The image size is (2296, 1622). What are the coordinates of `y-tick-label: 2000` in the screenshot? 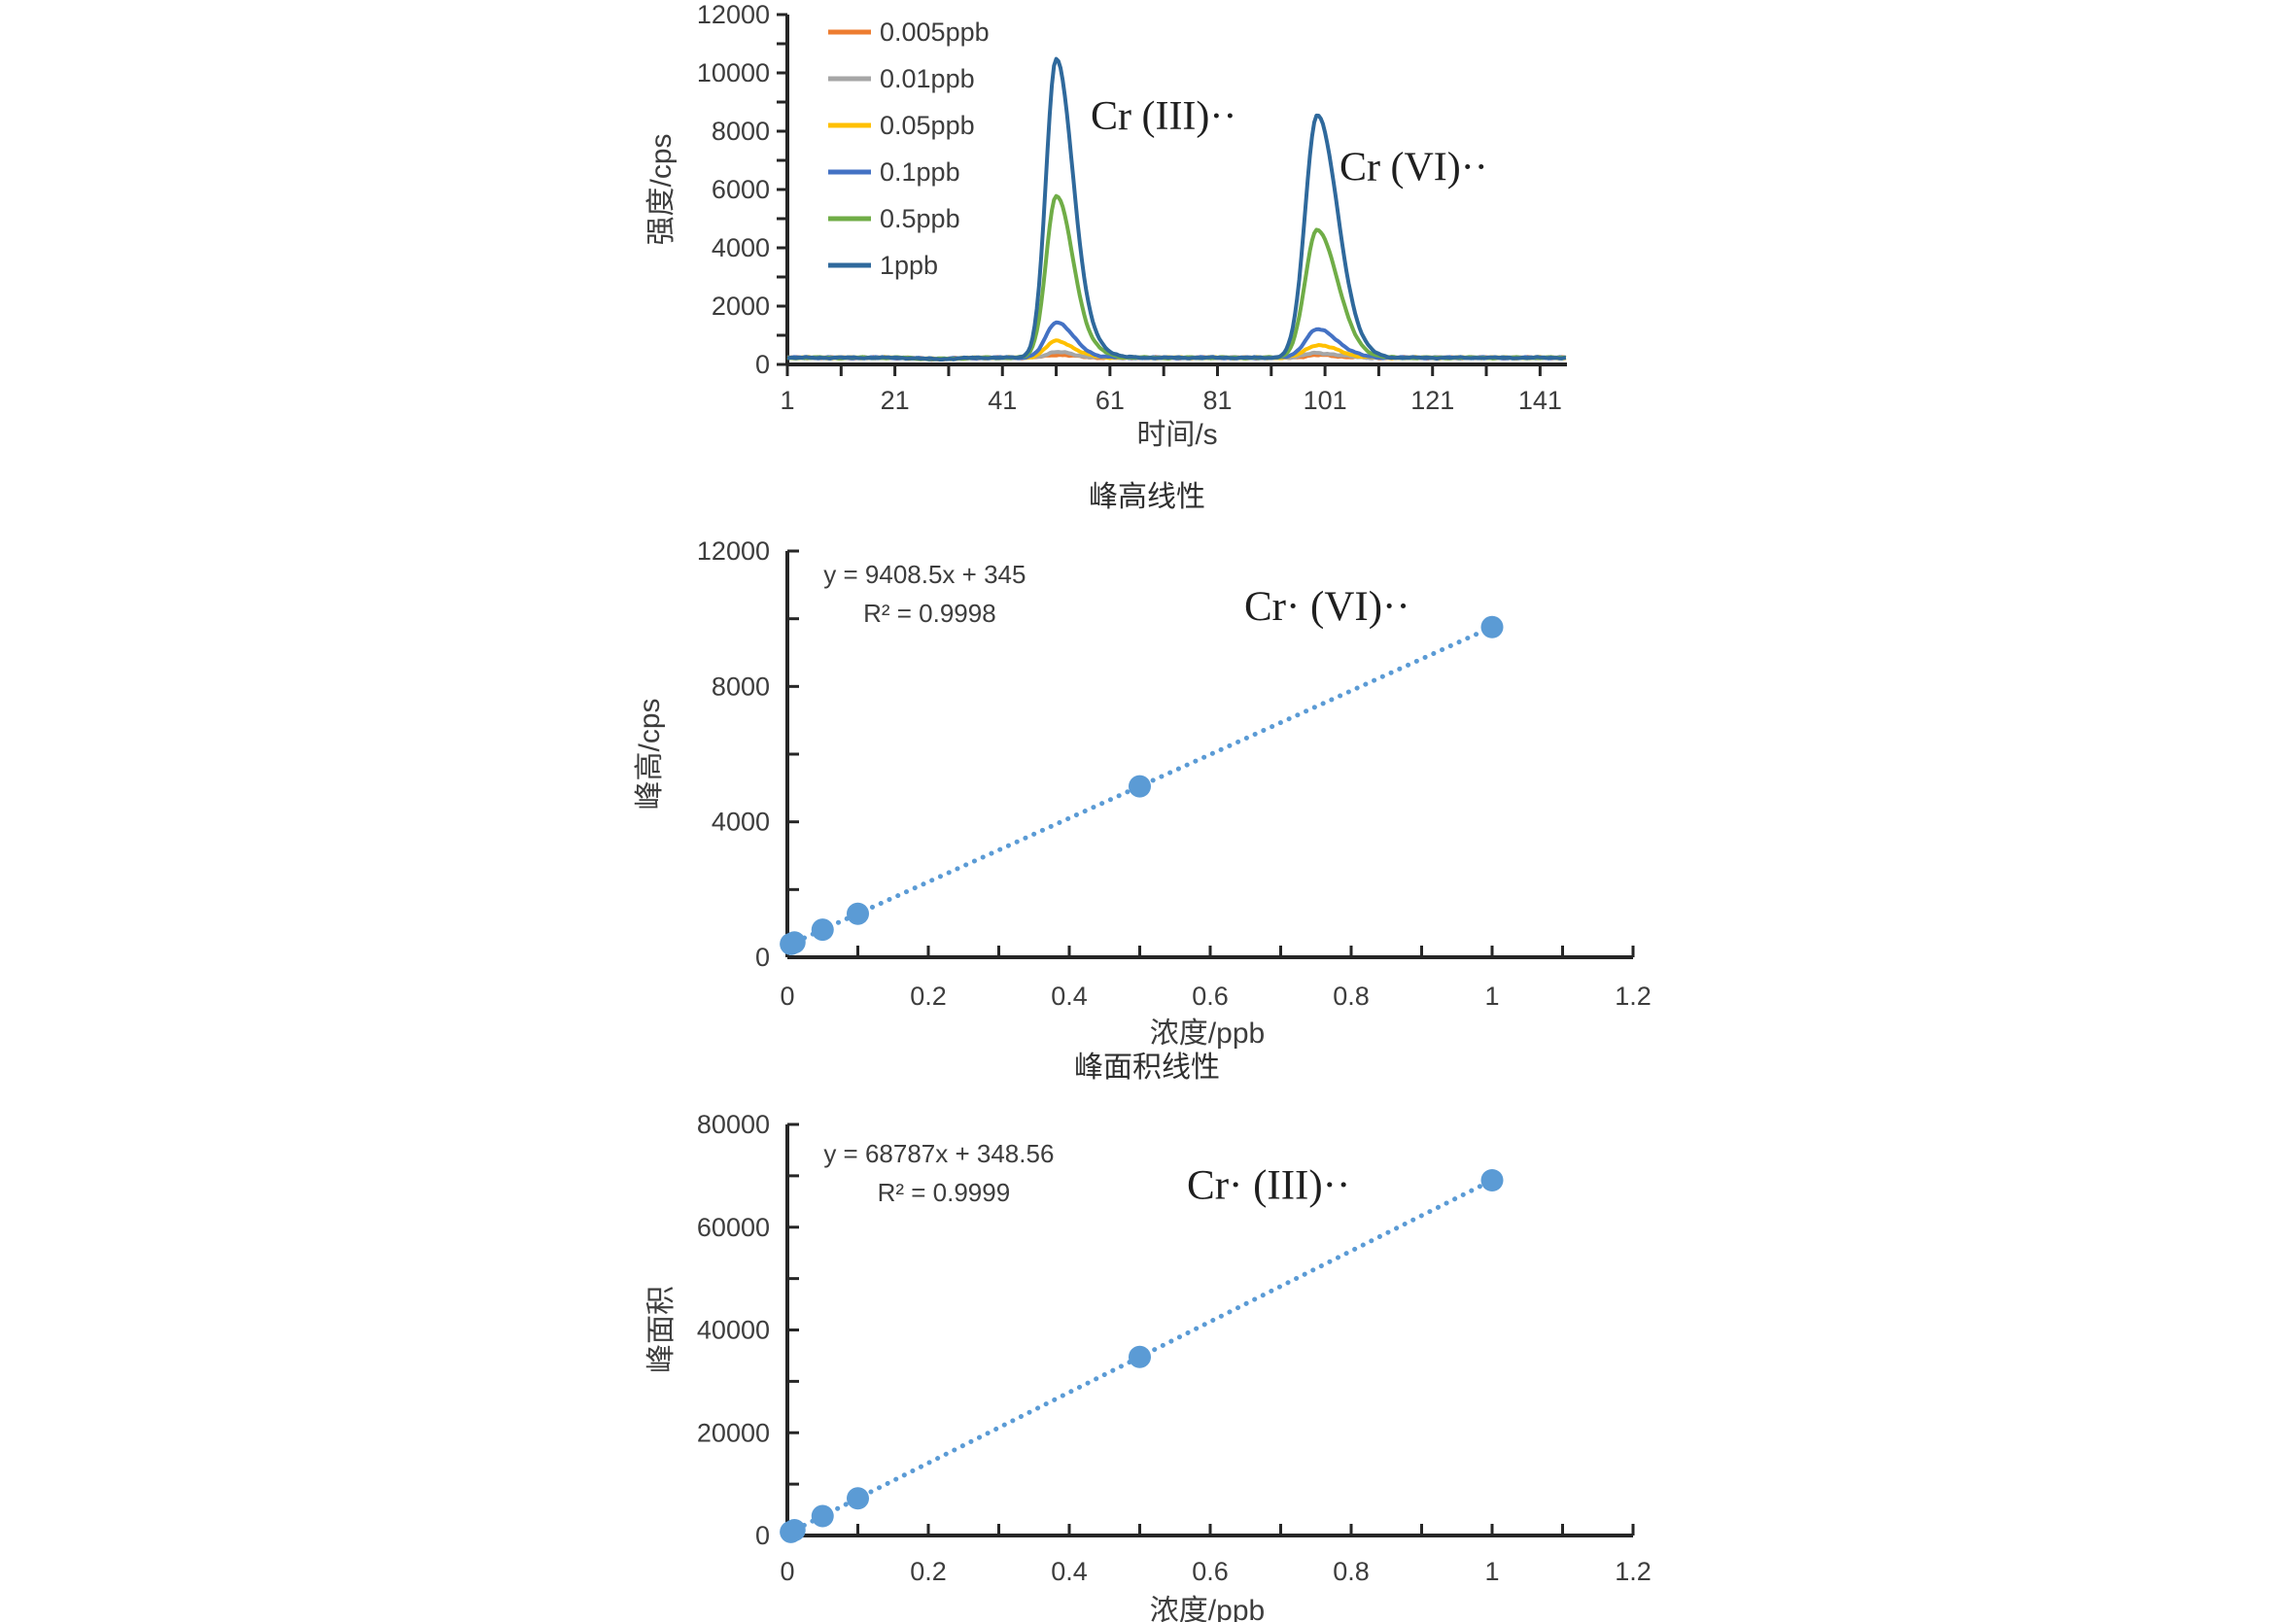 It's located at (741, 306).